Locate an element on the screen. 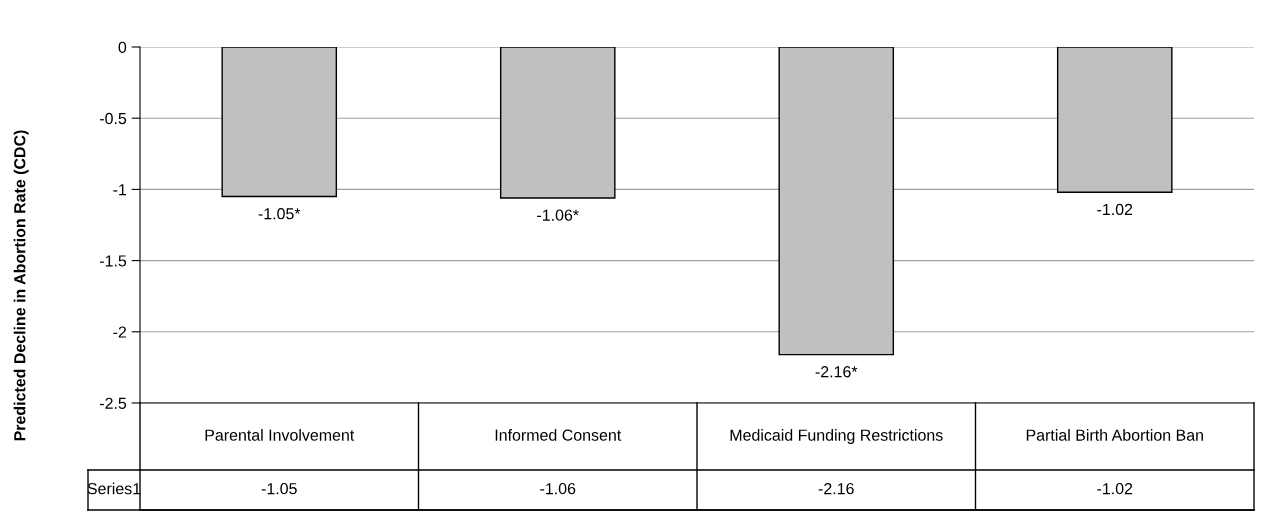 The image size is (1269, 523). annotation: -1.06* is located at coordinates (558, 215).